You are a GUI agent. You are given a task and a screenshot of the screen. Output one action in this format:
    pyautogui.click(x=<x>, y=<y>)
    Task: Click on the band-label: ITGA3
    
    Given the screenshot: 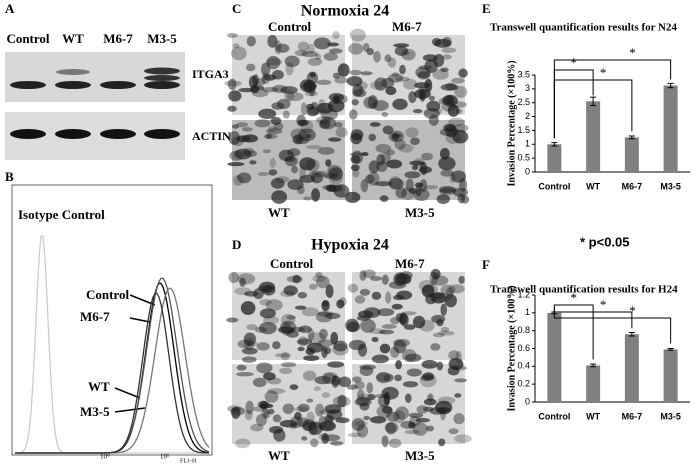 What is the action you would take?
    pyautogui.click(x=210, y=74)
    